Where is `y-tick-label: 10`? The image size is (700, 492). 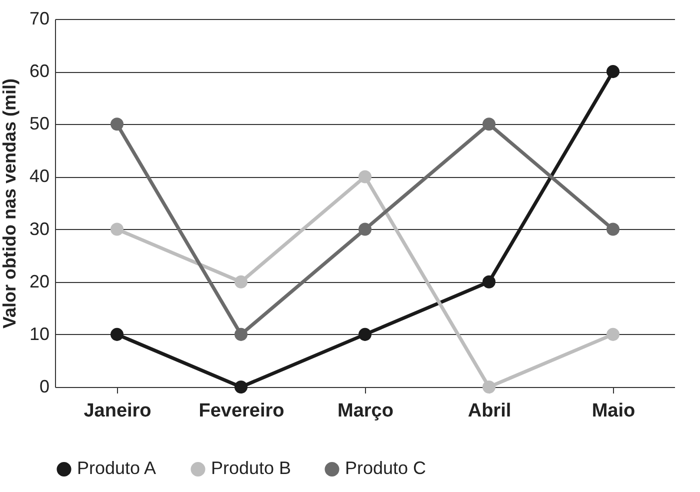 y-tick-label: 10 is located at coordinates (39, 334).